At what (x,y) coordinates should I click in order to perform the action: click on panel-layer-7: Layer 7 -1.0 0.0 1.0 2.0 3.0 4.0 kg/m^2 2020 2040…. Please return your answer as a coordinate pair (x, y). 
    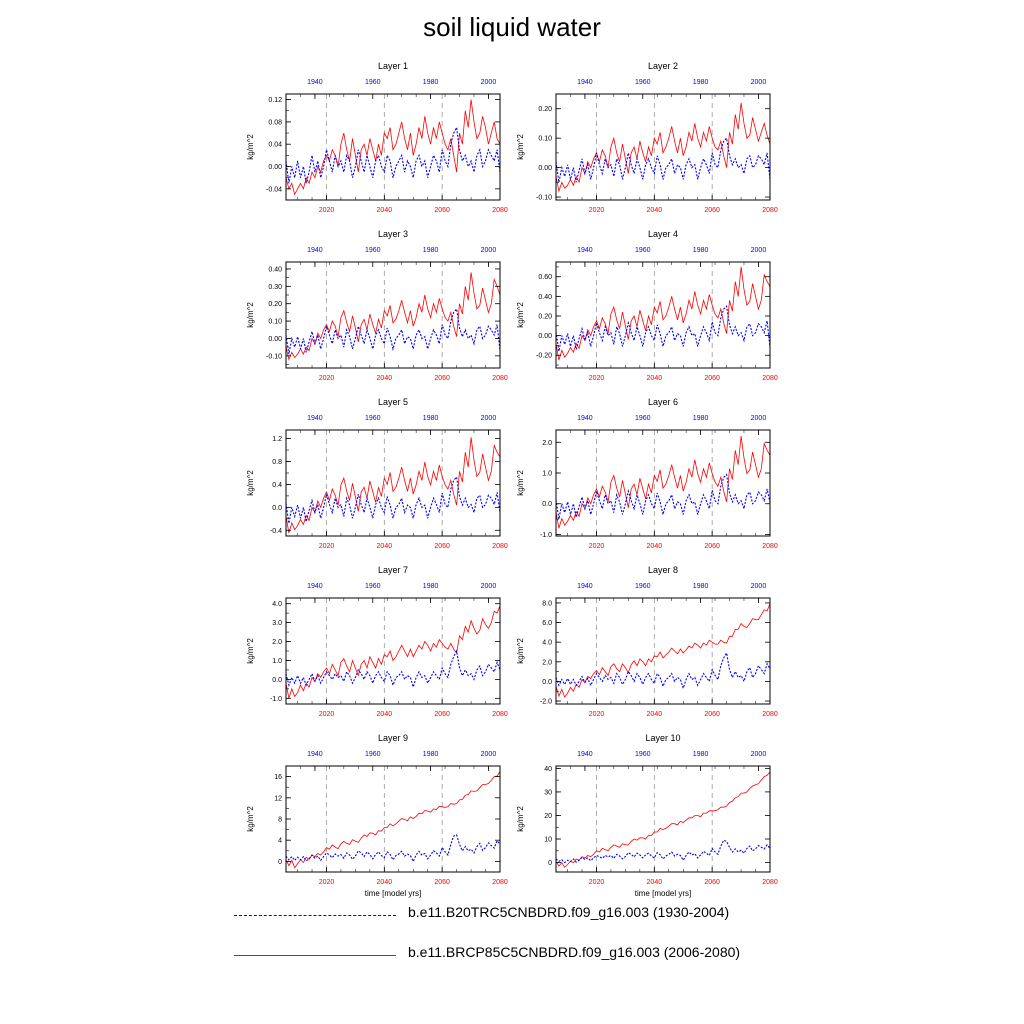
    Looking at the image, I should click on (377, 641).